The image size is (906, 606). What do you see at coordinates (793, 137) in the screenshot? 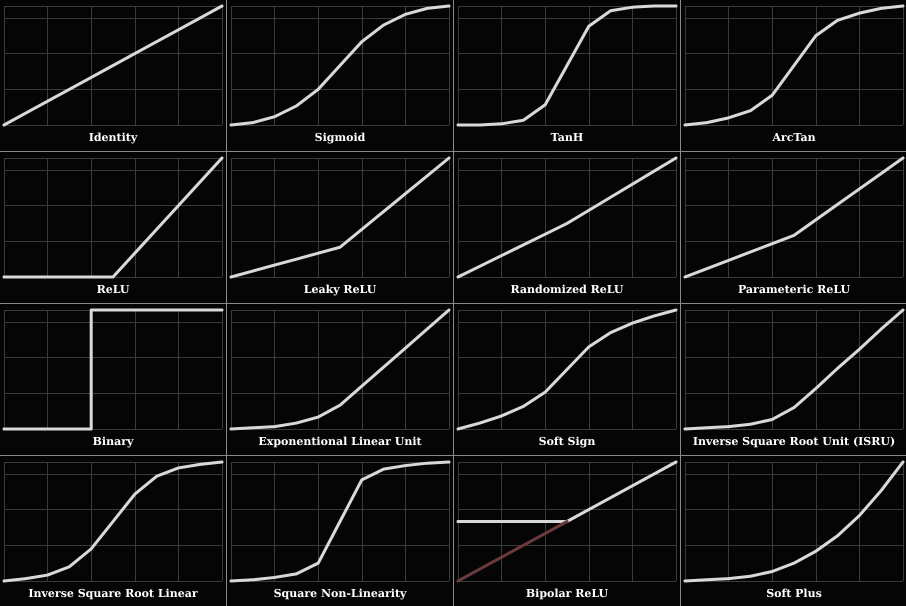
I see `text: ArcTan` at bounding box center [793, 137].